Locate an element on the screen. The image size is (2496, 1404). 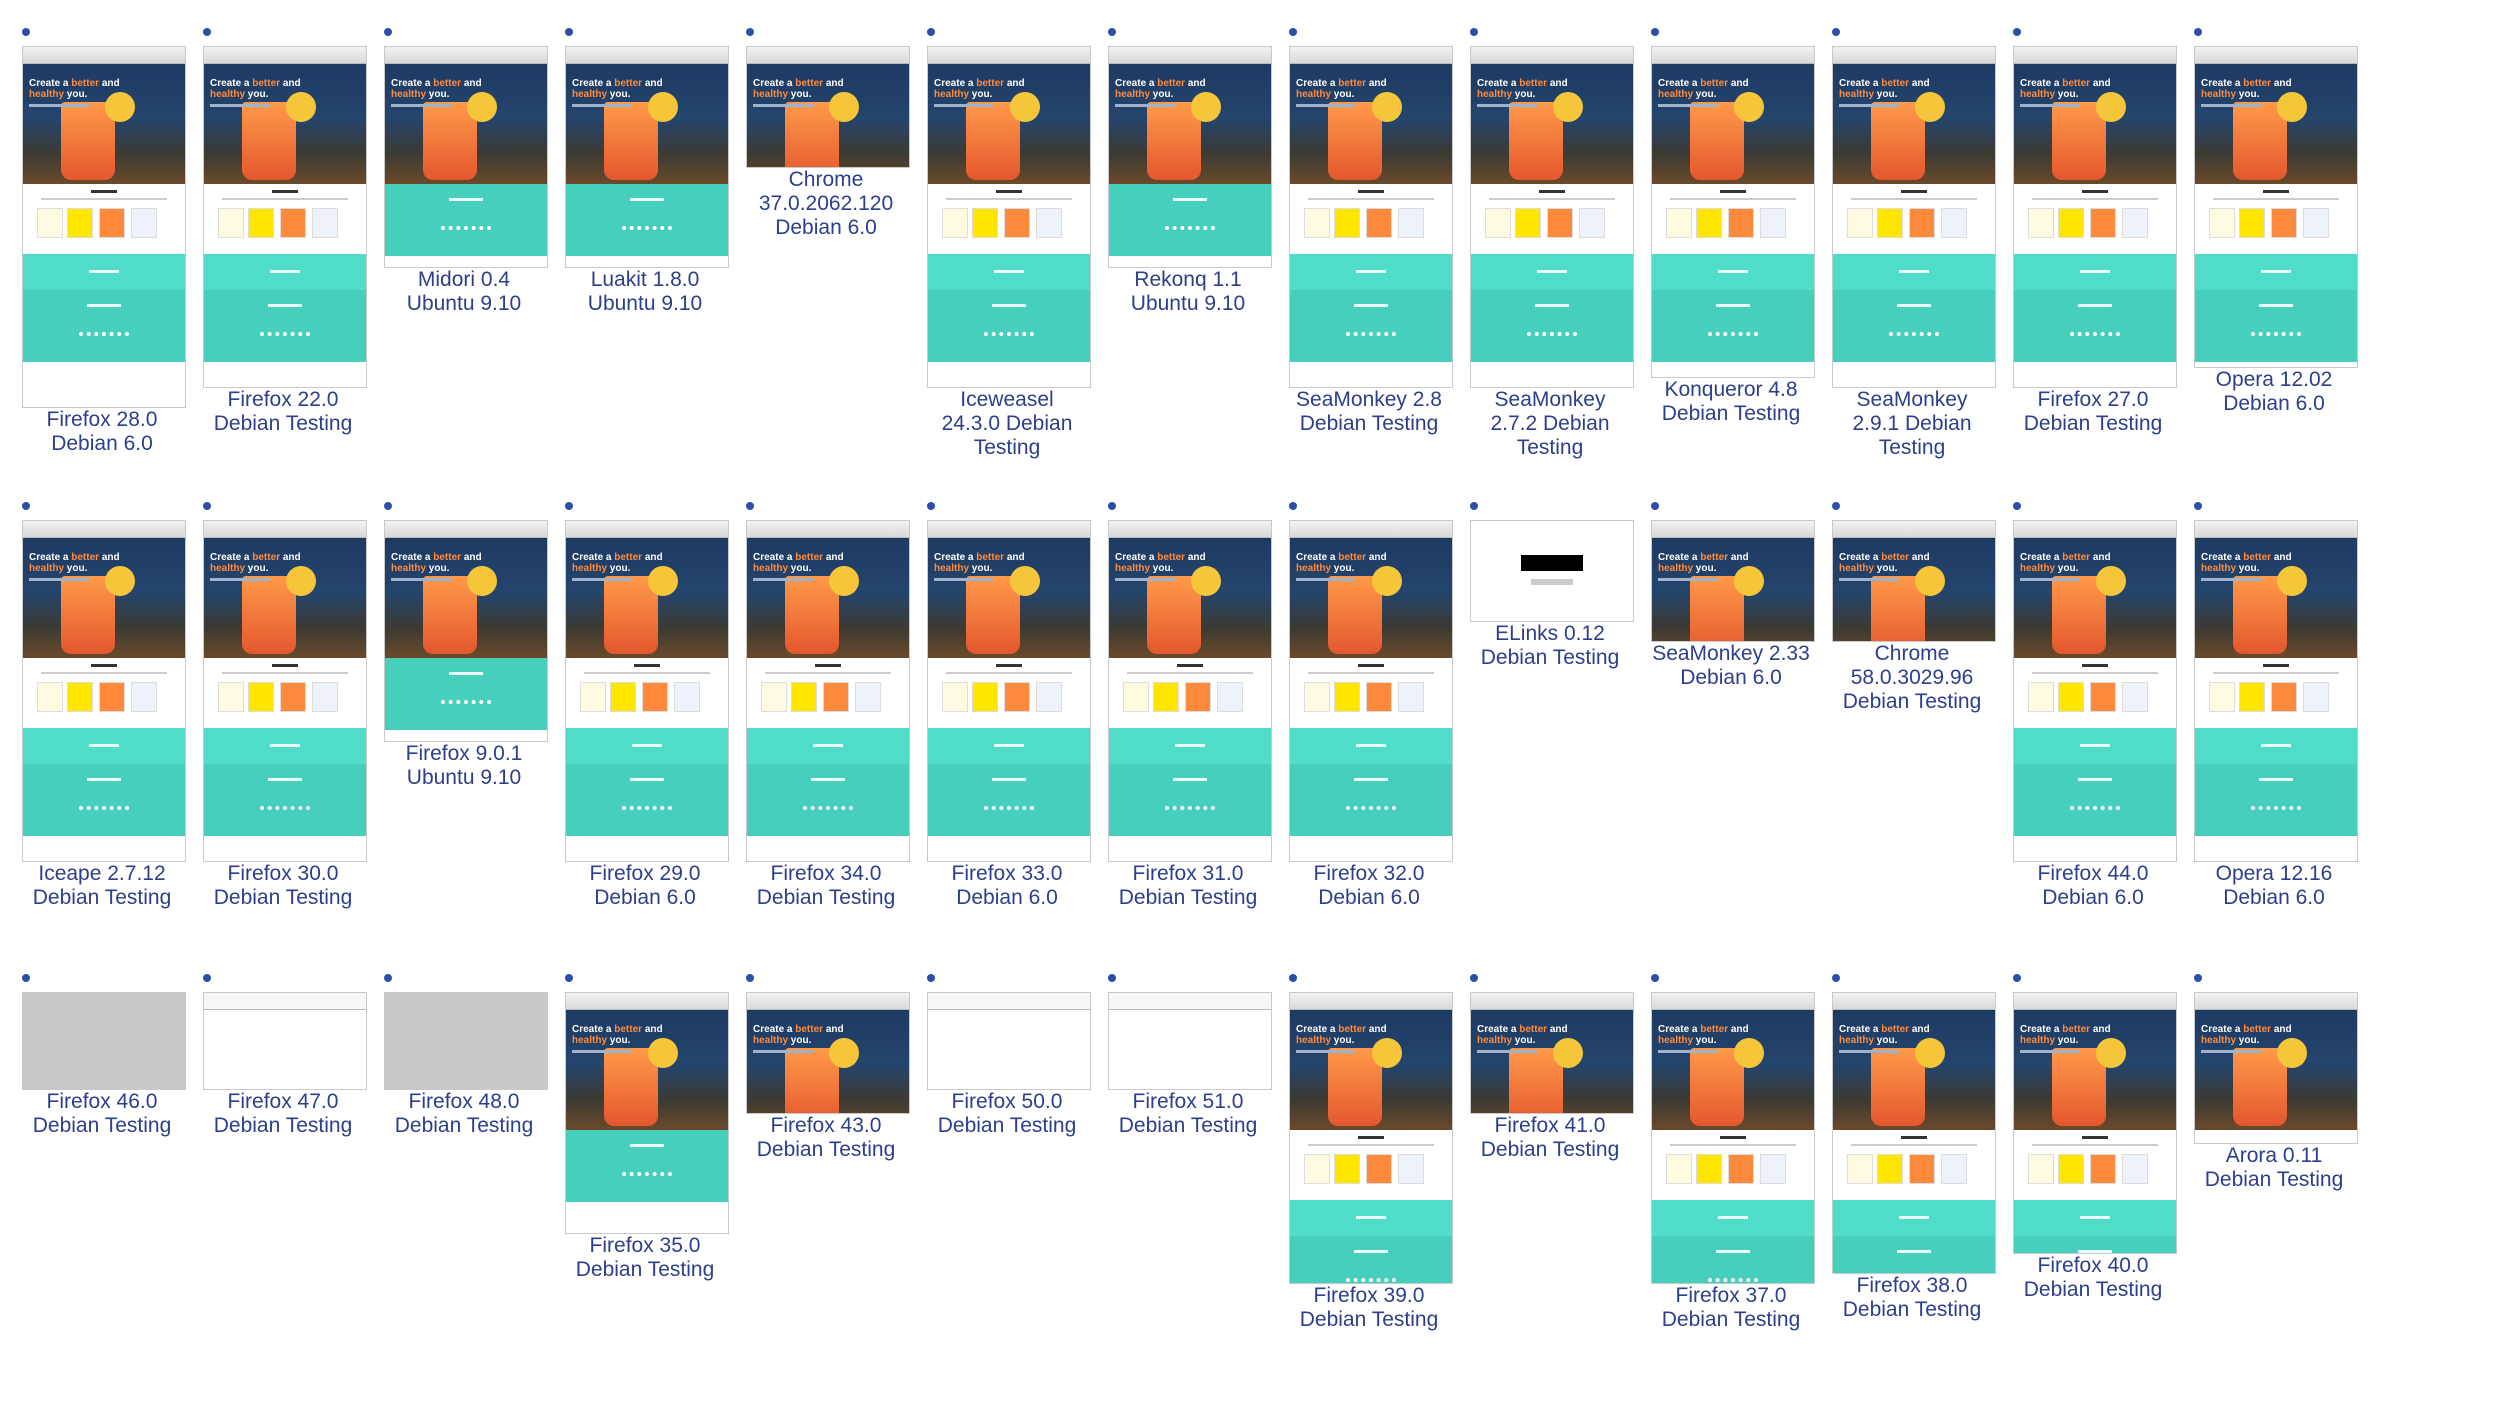
browser-label: Firefox 50.0 Debian Testing is located at coordinates (1007, 1113).